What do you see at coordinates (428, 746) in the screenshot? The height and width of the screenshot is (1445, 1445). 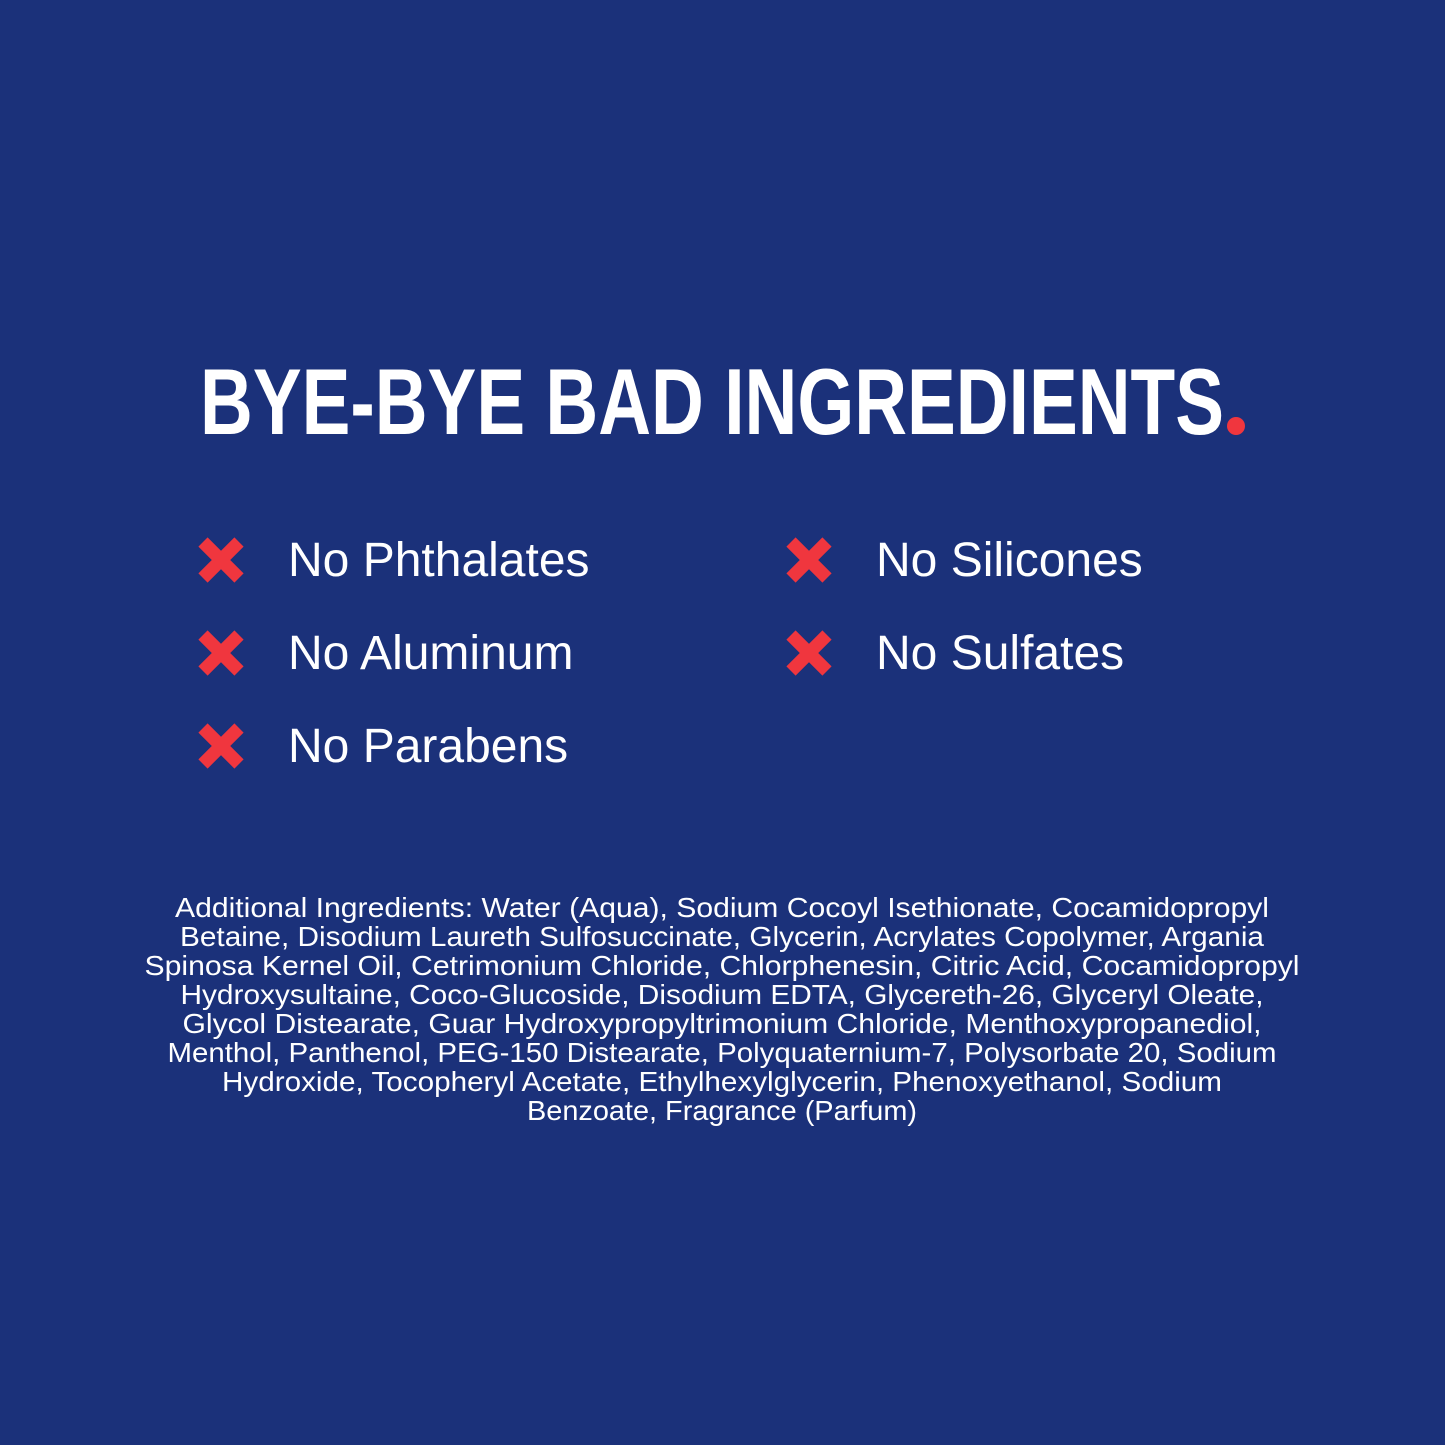 I see `item-label: No Parabens` at bounding box center [428, 746].